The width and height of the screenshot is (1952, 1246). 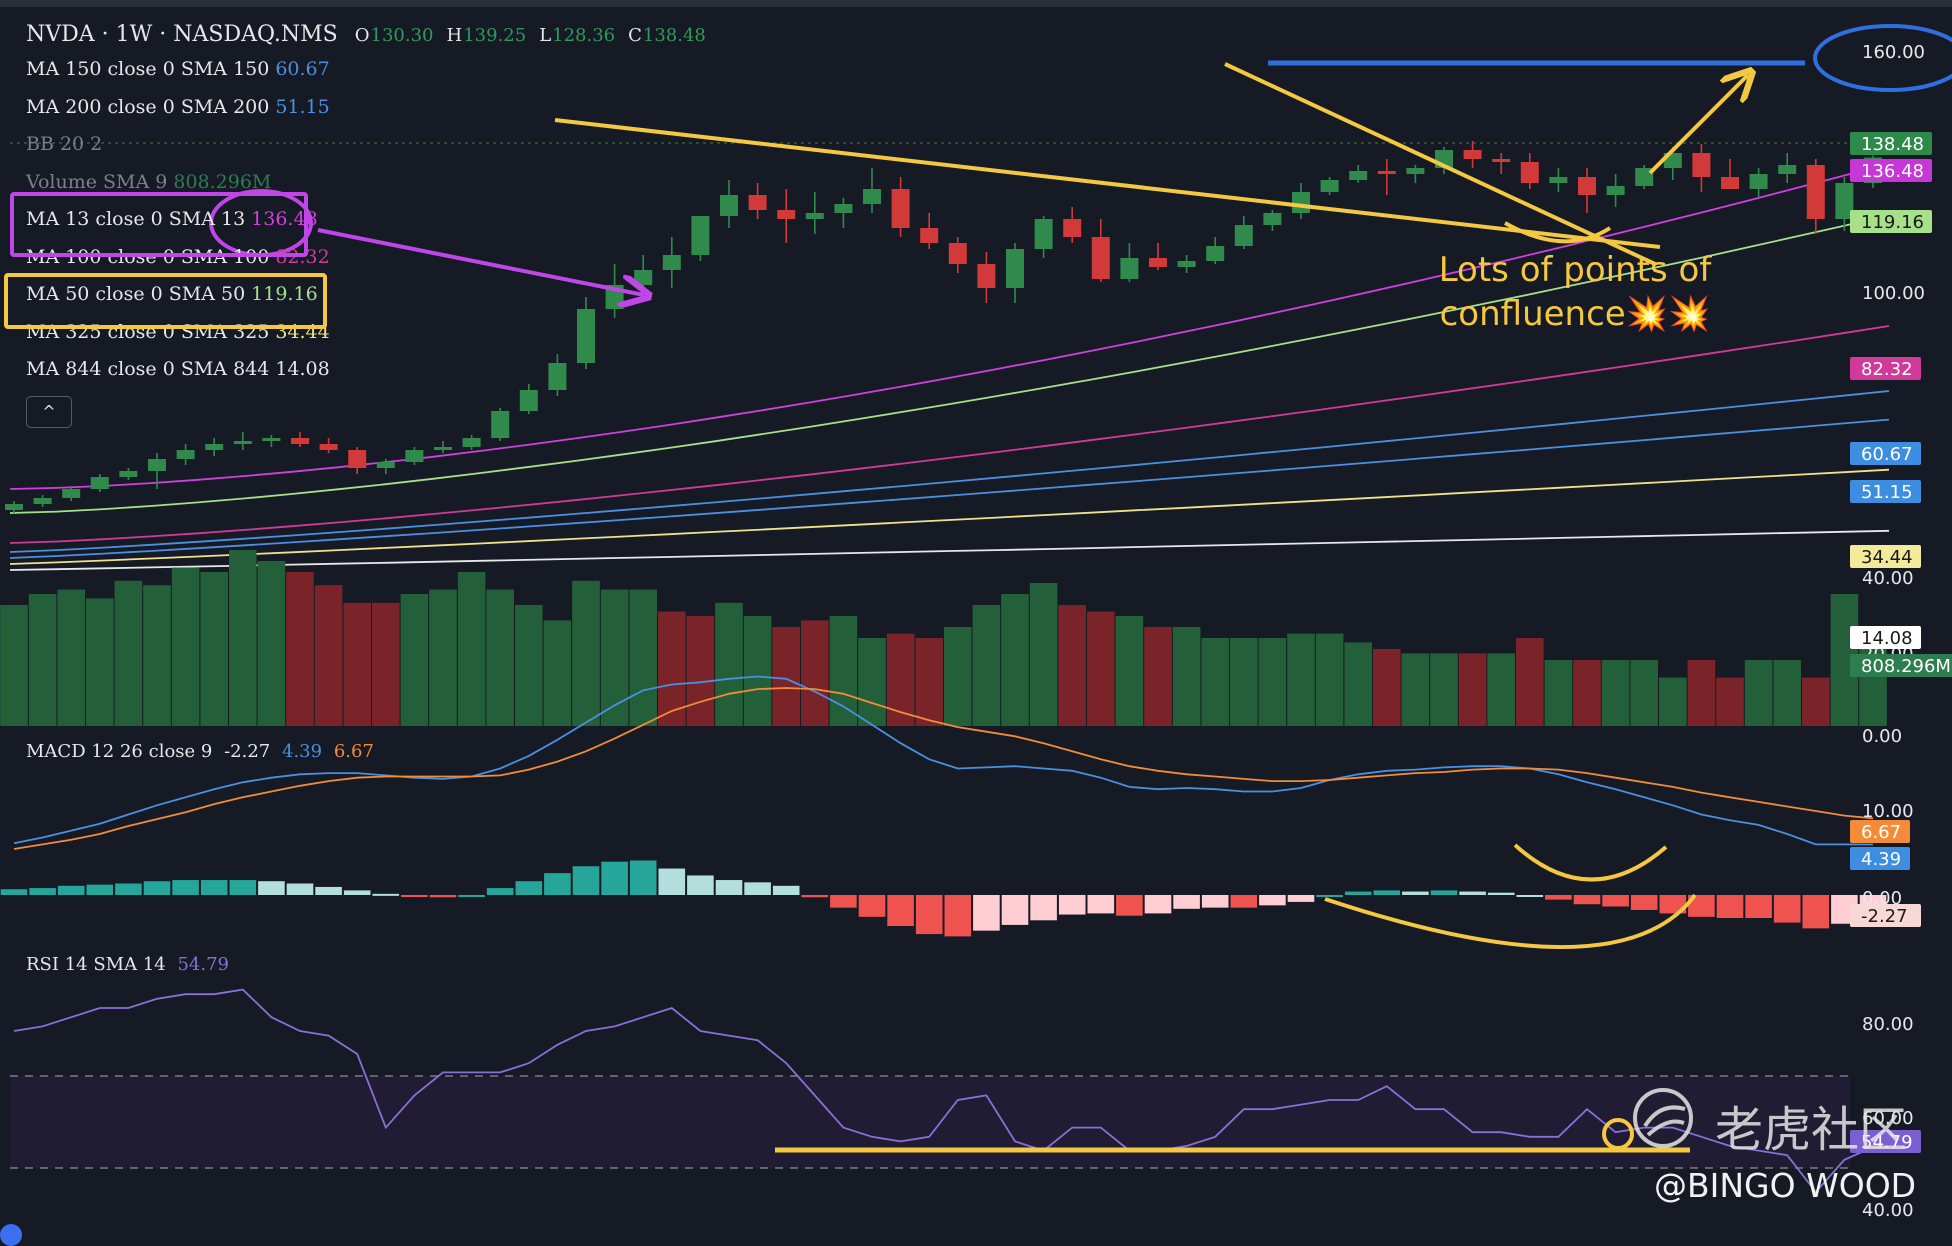 What do you see at coordinates (1881, 859) in the screenshot?
I see `macd-tag: 4.39` at bounding box center [1881, 859].